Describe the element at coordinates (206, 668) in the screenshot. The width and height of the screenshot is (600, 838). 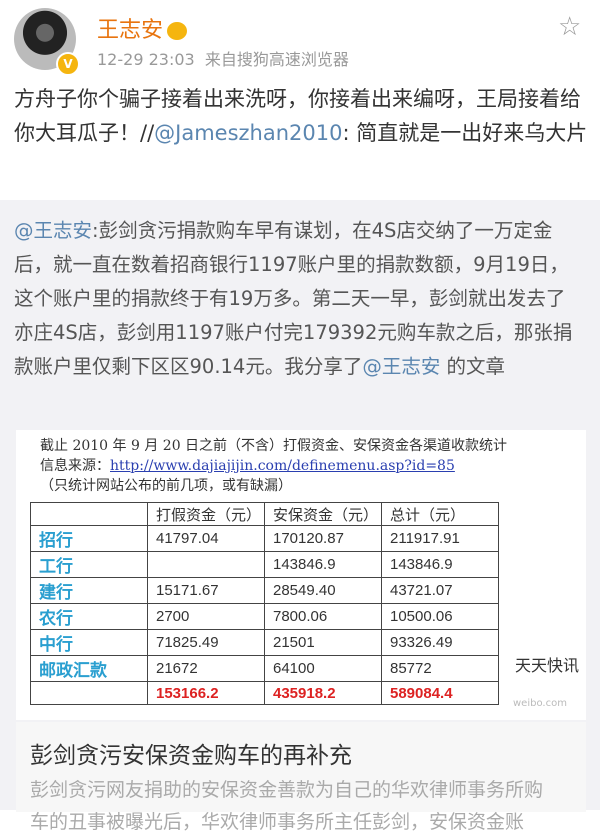
I see `table-cell: 21672` at that location.